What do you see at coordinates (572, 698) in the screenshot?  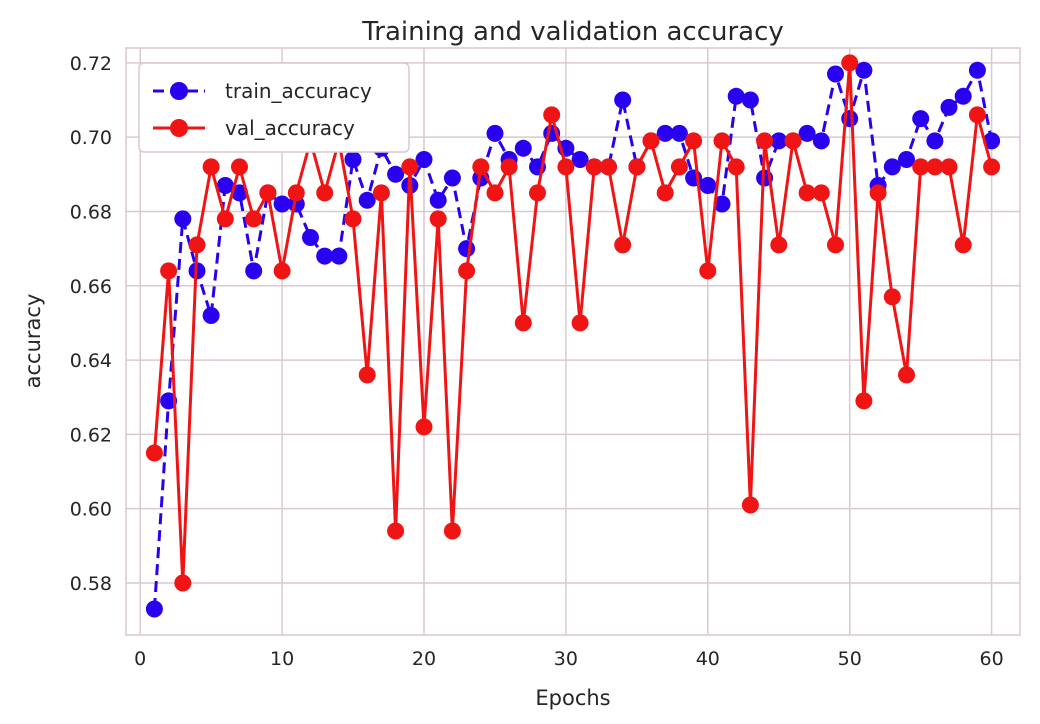 I see `x-axis-label: Epochs` at bounding box center [572, 698].